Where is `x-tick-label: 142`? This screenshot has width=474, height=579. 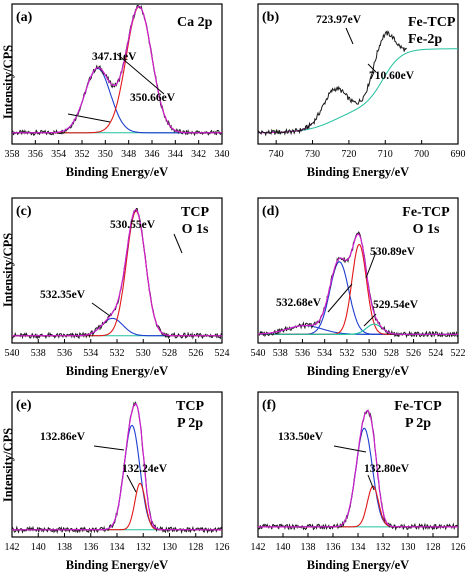 x-tick-label: 142 is located at coordinates (12, 547).